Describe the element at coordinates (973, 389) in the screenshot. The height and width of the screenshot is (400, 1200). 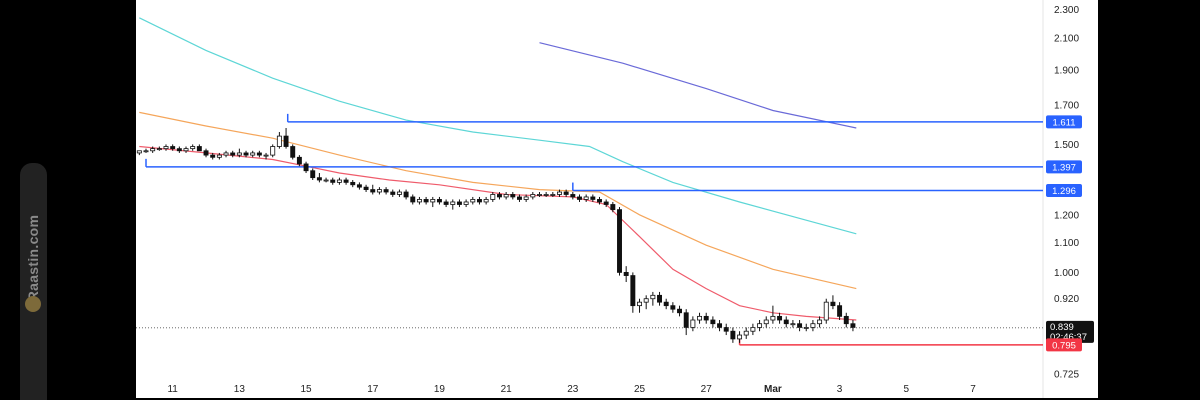
I see `x-tick-label: 7` at that location.